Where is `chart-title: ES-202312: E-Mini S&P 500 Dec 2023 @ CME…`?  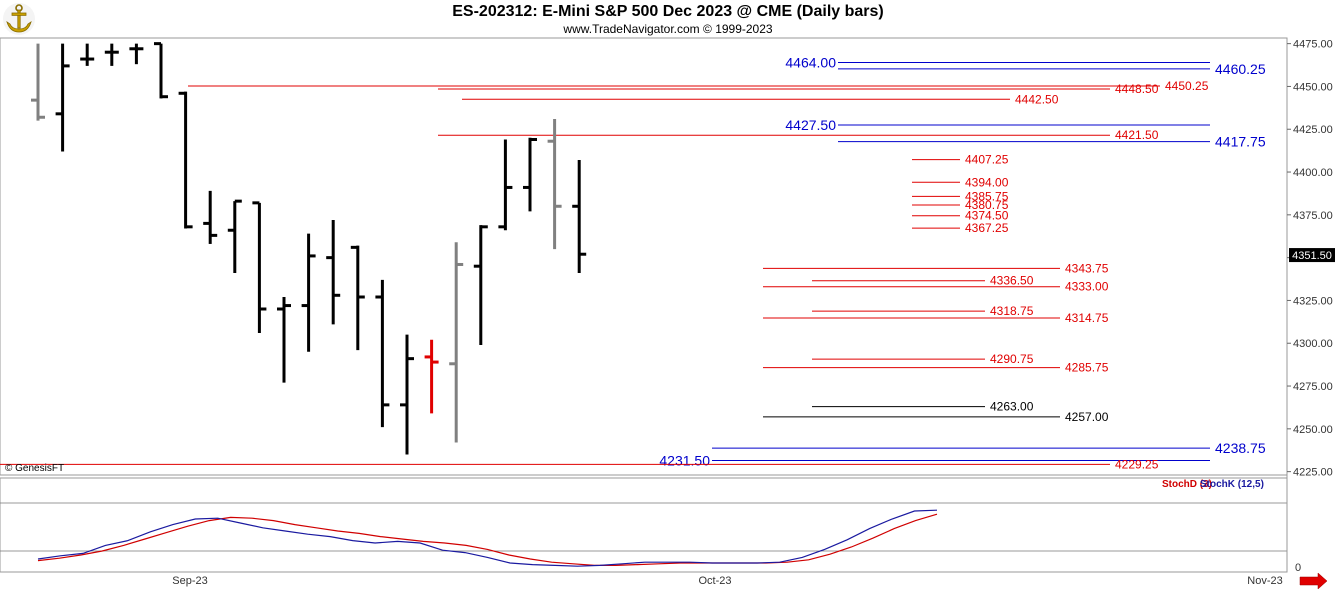 chart-title: ES-202312: E-Mini S&P 500 Dec 2023 @ CME… is located at coordinates (668, 11).